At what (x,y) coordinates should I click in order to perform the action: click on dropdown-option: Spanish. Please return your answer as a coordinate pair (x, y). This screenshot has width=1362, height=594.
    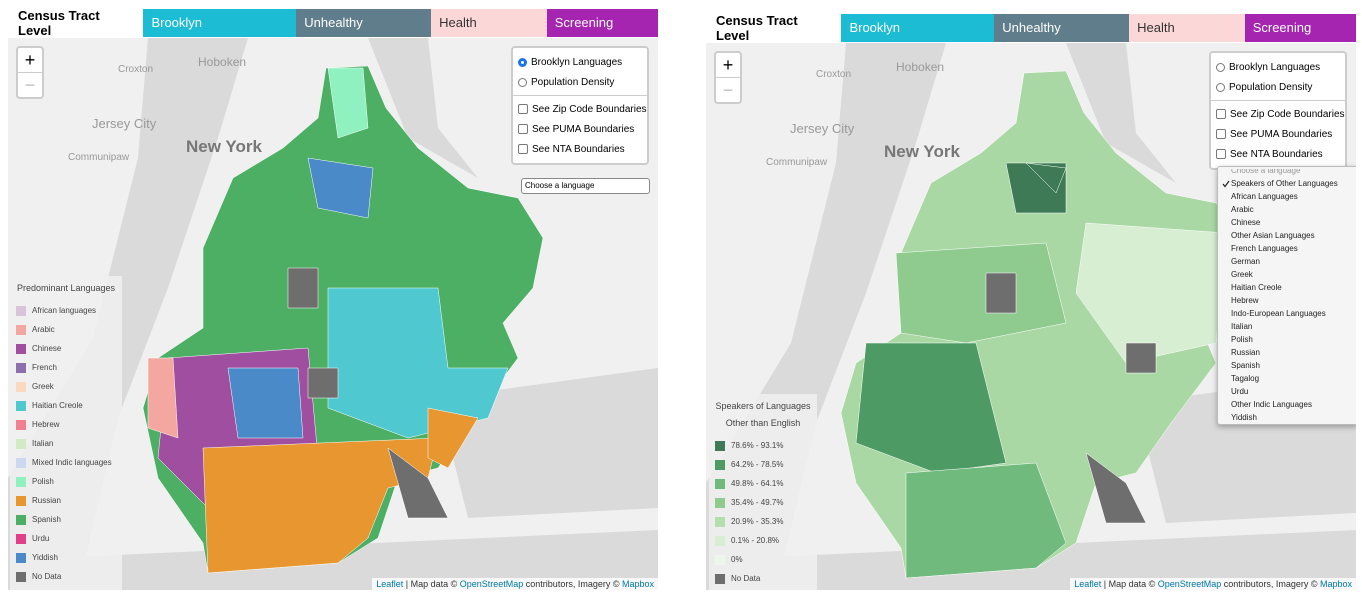
    Looking at the image, I should click on (1287, 365).